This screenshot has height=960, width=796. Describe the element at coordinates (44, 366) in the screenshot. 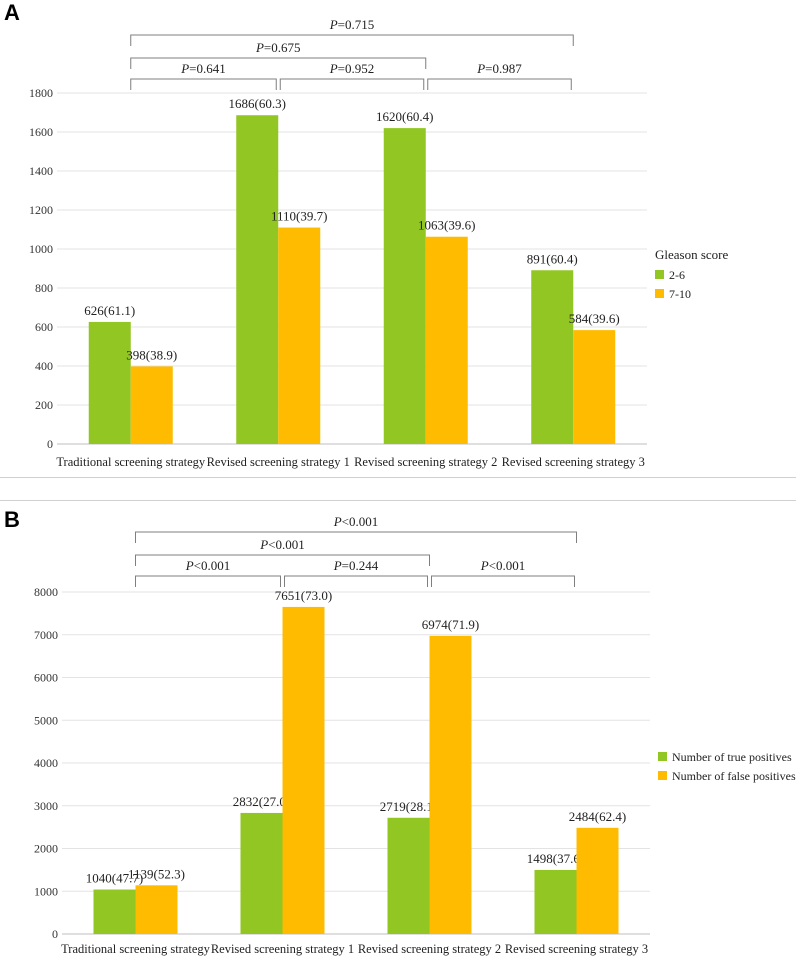

I see `y-tick-label: 400` at that location.